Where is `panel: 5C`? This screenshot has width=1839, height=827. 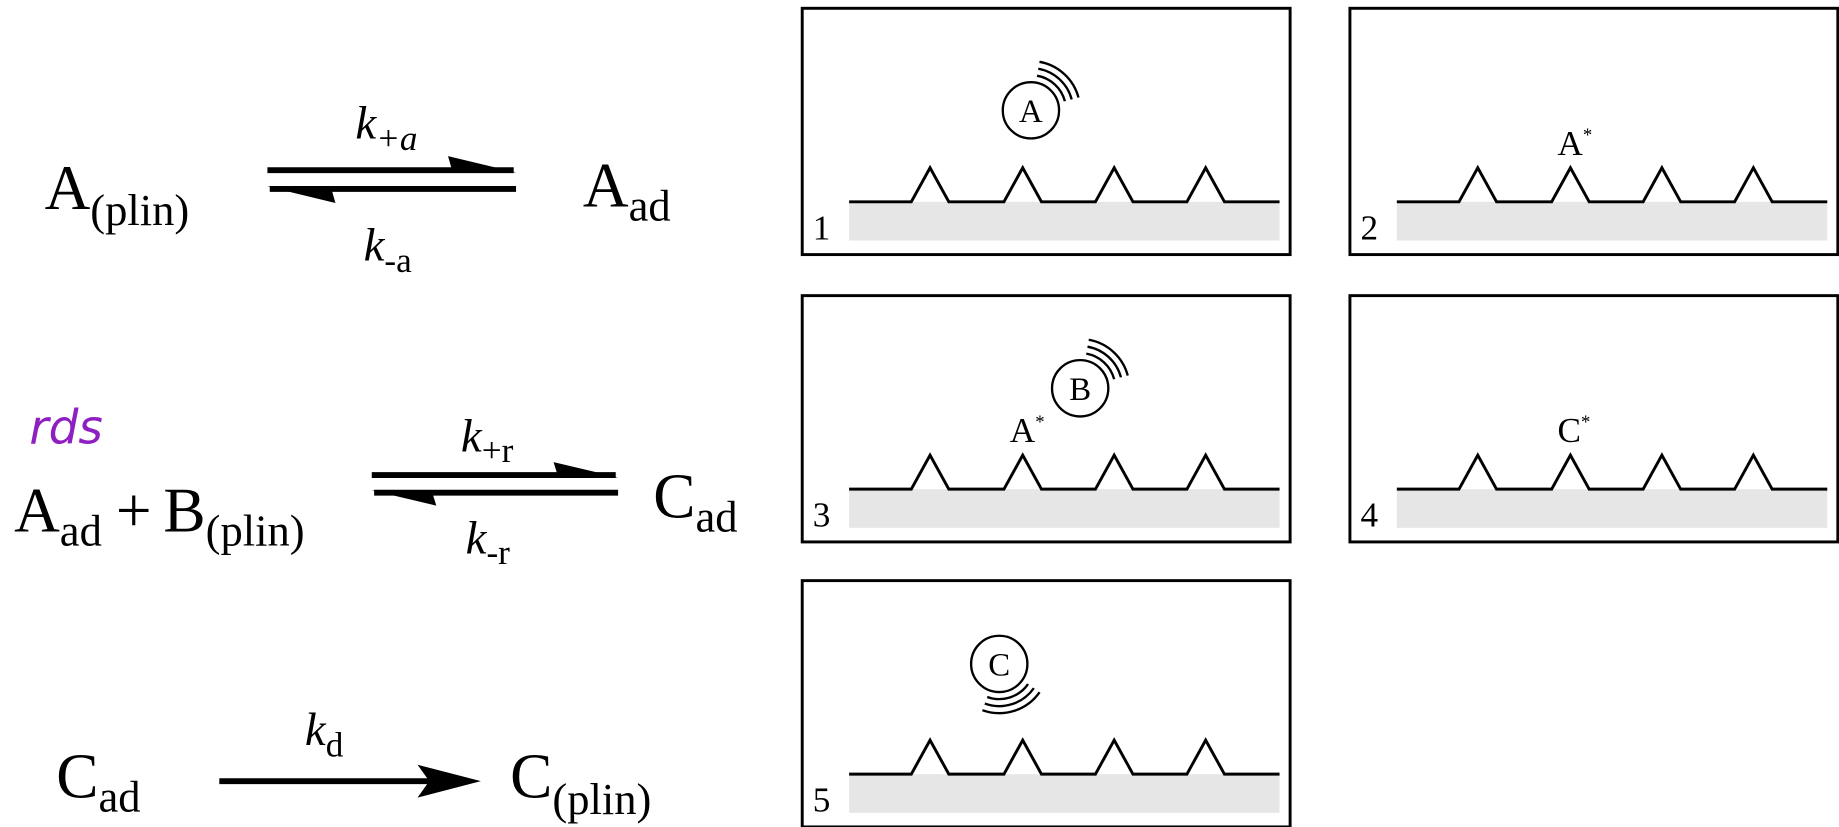 panel: 5C is located at coordinates (1046, 703).